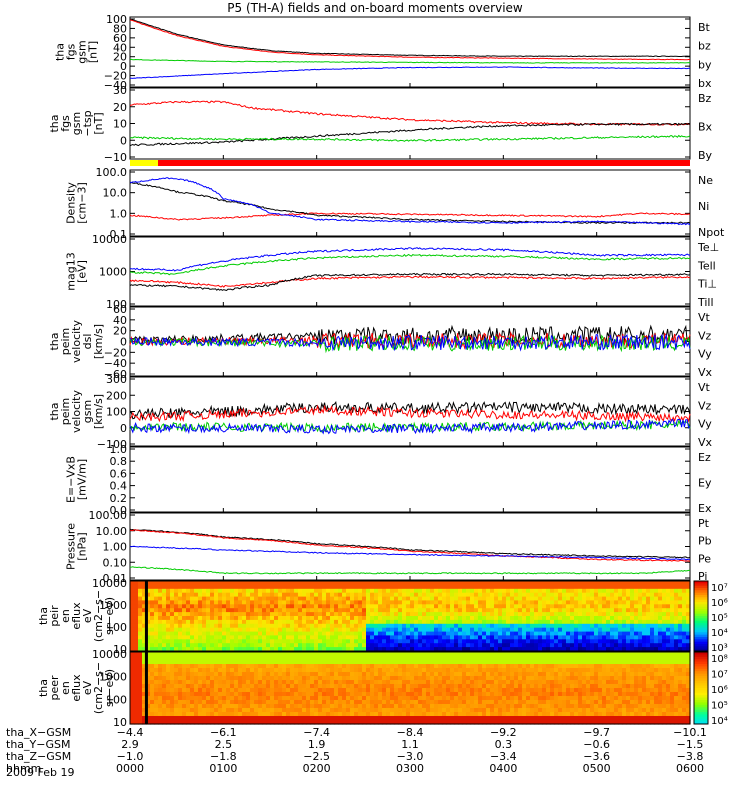 The width and height of the screenshot is (750, 800). What do you see at coordinates (704, 523) in the screenshot?
I see `legend-label: Pt` at bounding box center [704, 523].